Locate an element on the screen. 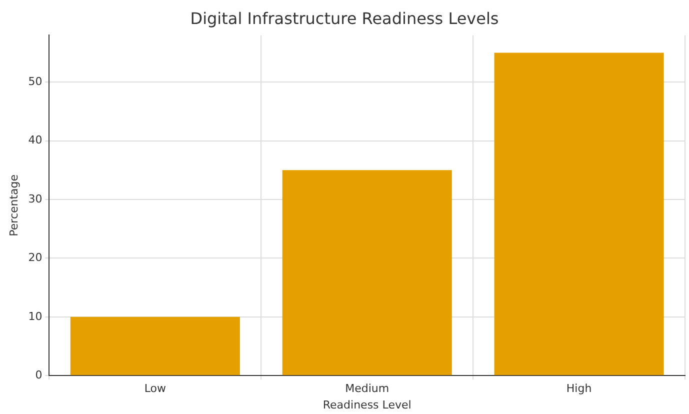 The height and width of the screenshot is (414, 689). chart-title: Digital Infrastructure Readiness Levels is located at coordinates (344, 18).